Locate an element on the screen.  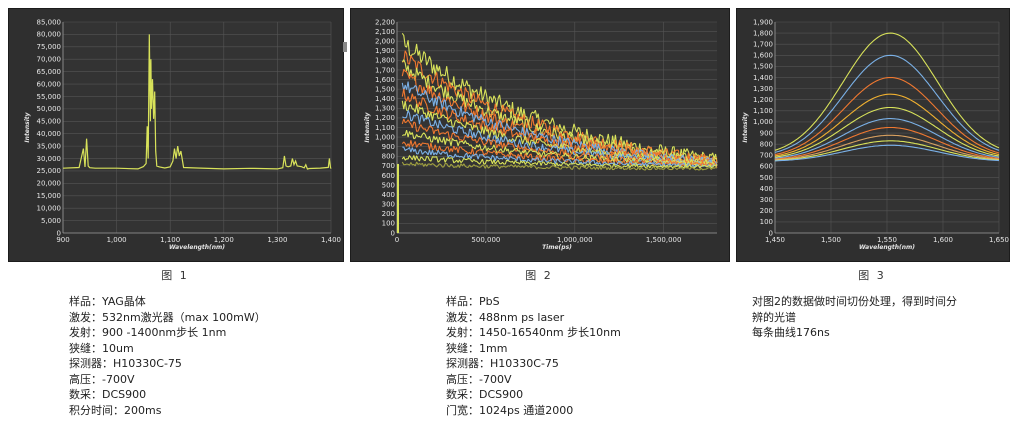
info-line: 激发：532nm激光器（max 100mW） is located at coordinates (167, 317).